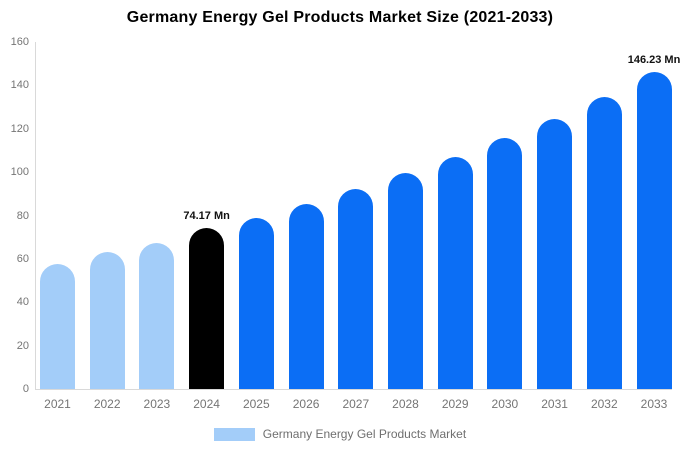 The height and width of the screenshot is (450, 680). What do you see at coordinates (555, 253) in the screenshot?
I see `bar-2031` at bounding box center [555, 253].